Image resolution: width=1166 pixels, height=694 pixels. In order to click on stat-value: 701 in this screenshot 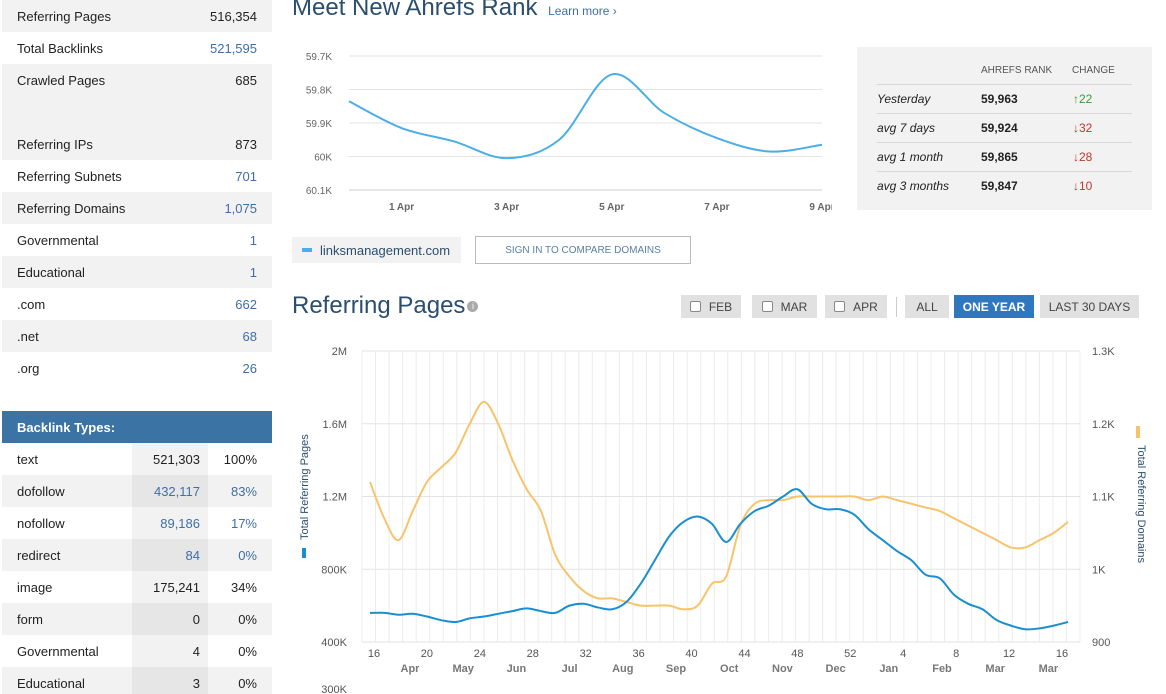, I will do `click(246, 176)`.